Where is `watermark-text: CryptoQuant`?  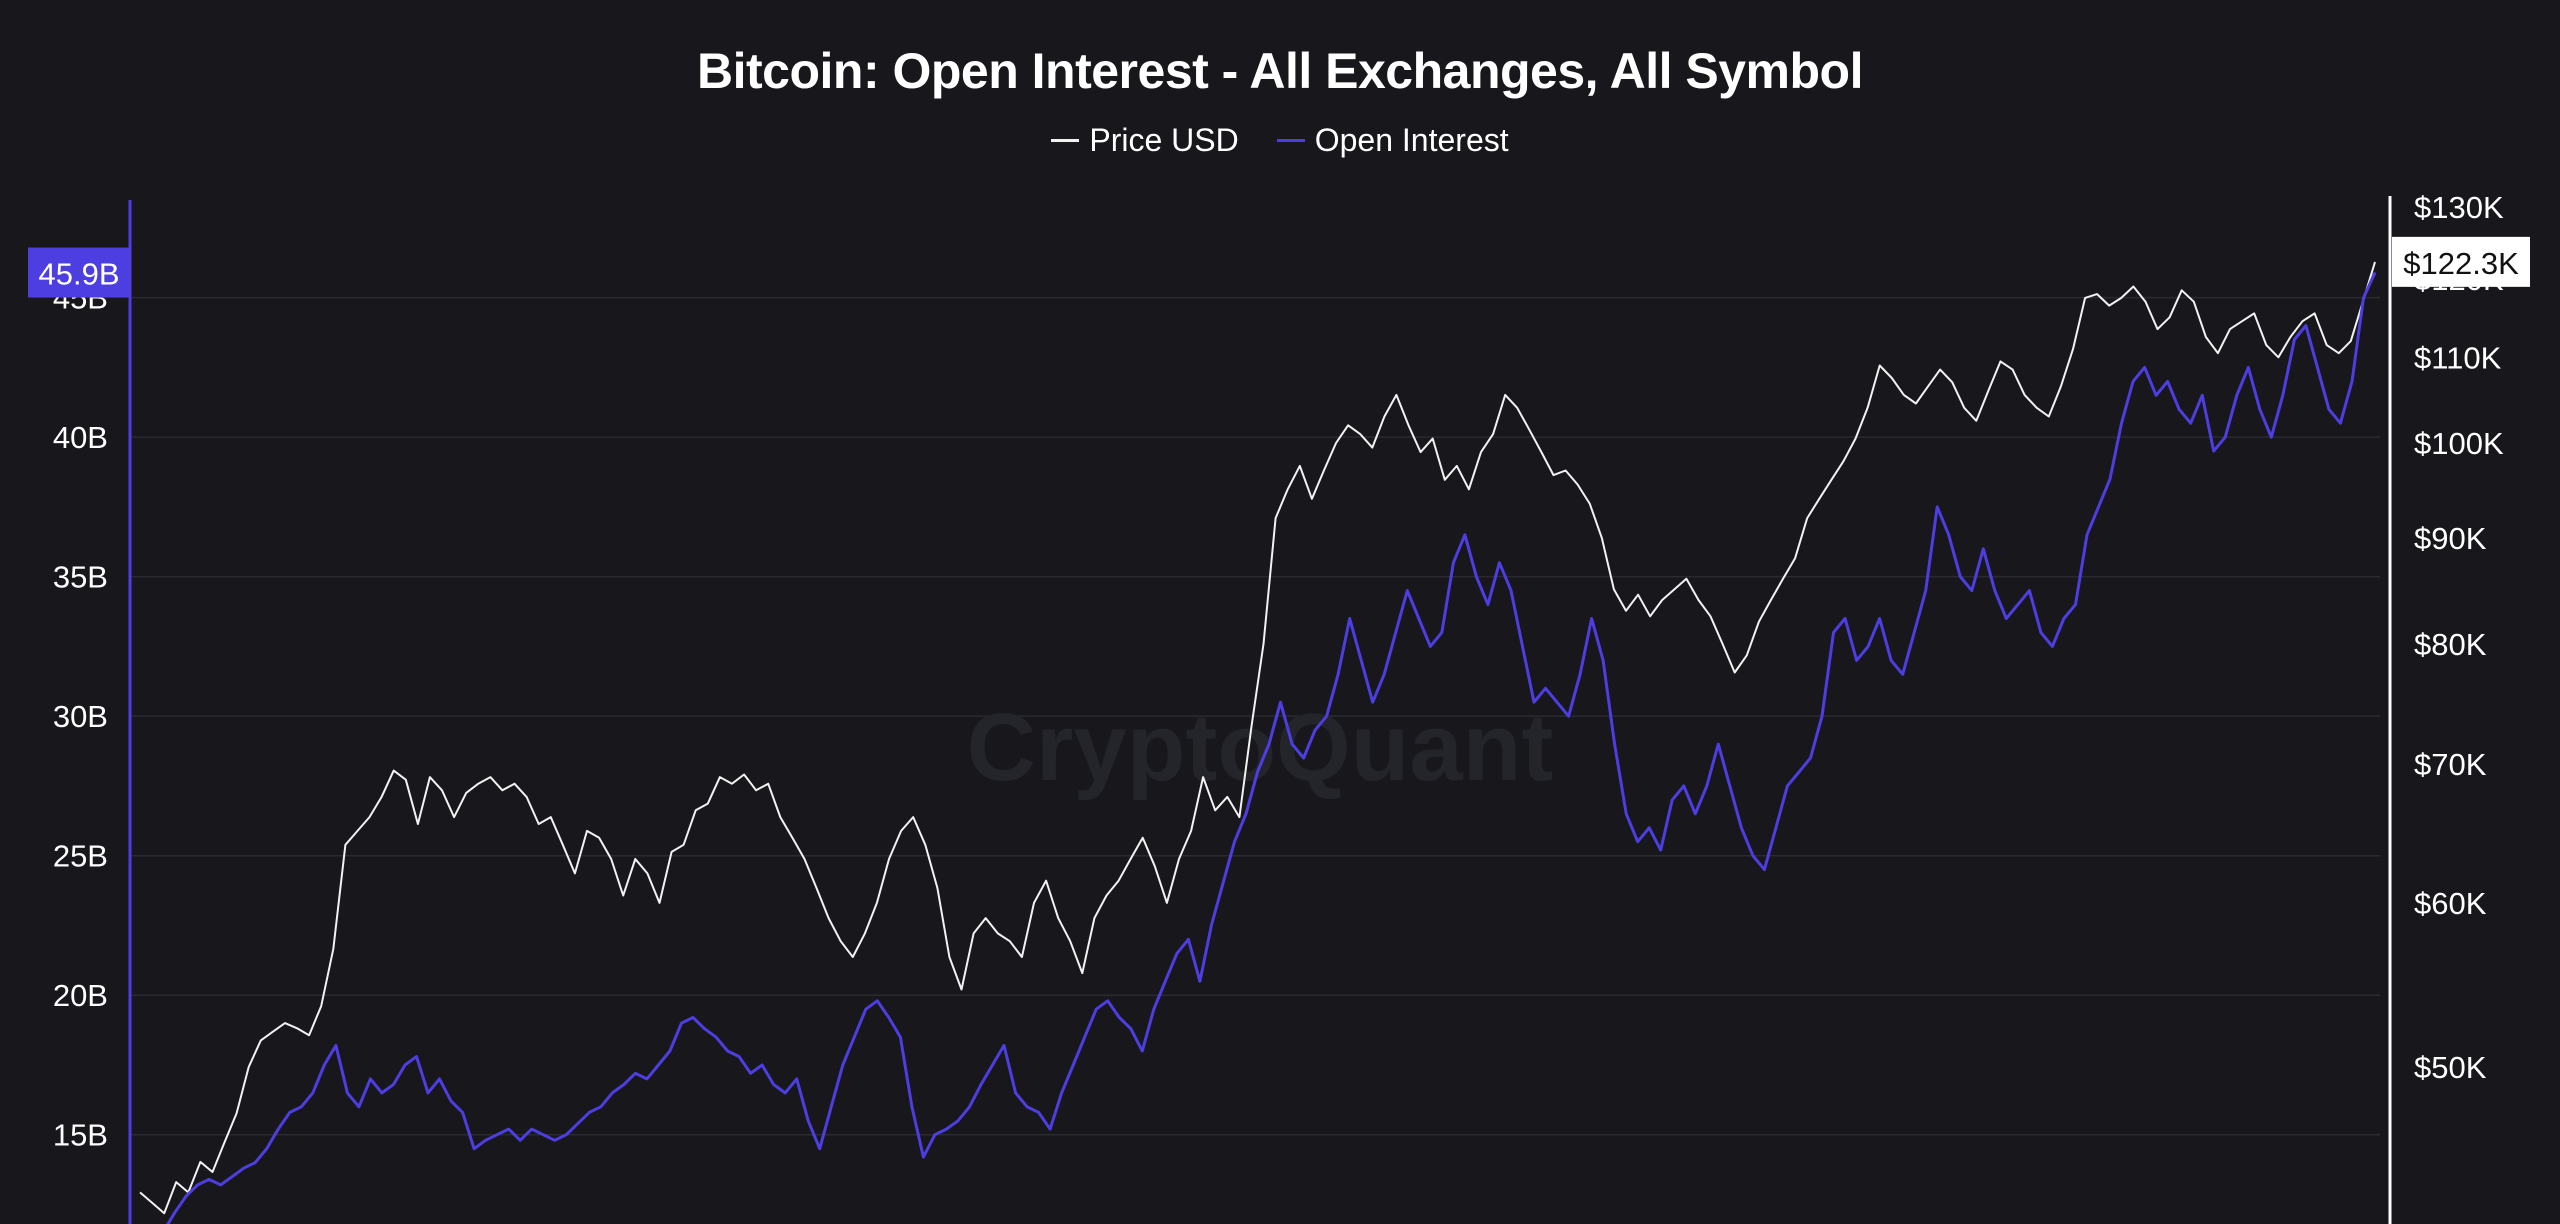 watermark-text: CryptoQuant is located at coordinates (1260, 747).